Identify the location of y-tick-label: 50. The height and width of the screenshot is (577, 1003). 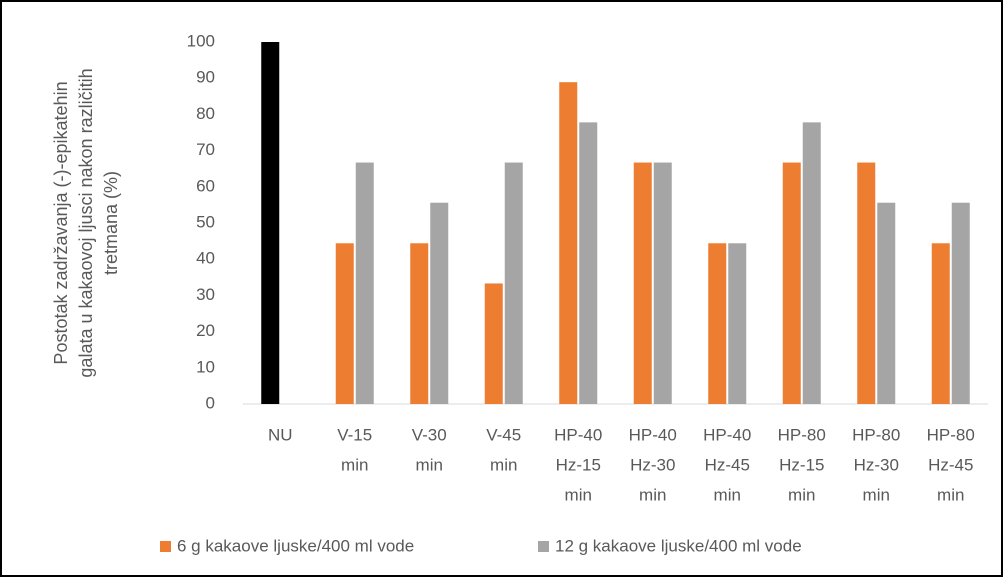
(205, 221).